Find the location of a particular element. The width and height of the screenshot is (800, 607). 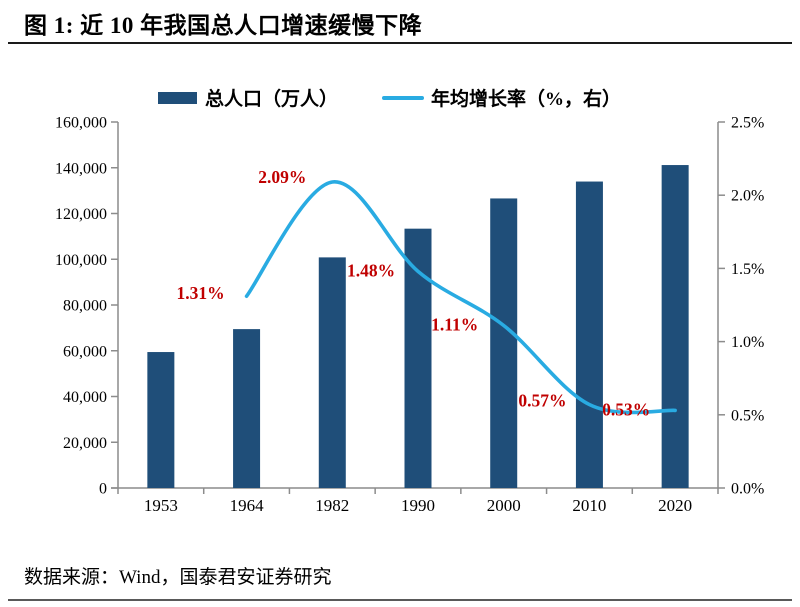

bar-2000 is located at coordinates (504, 343).